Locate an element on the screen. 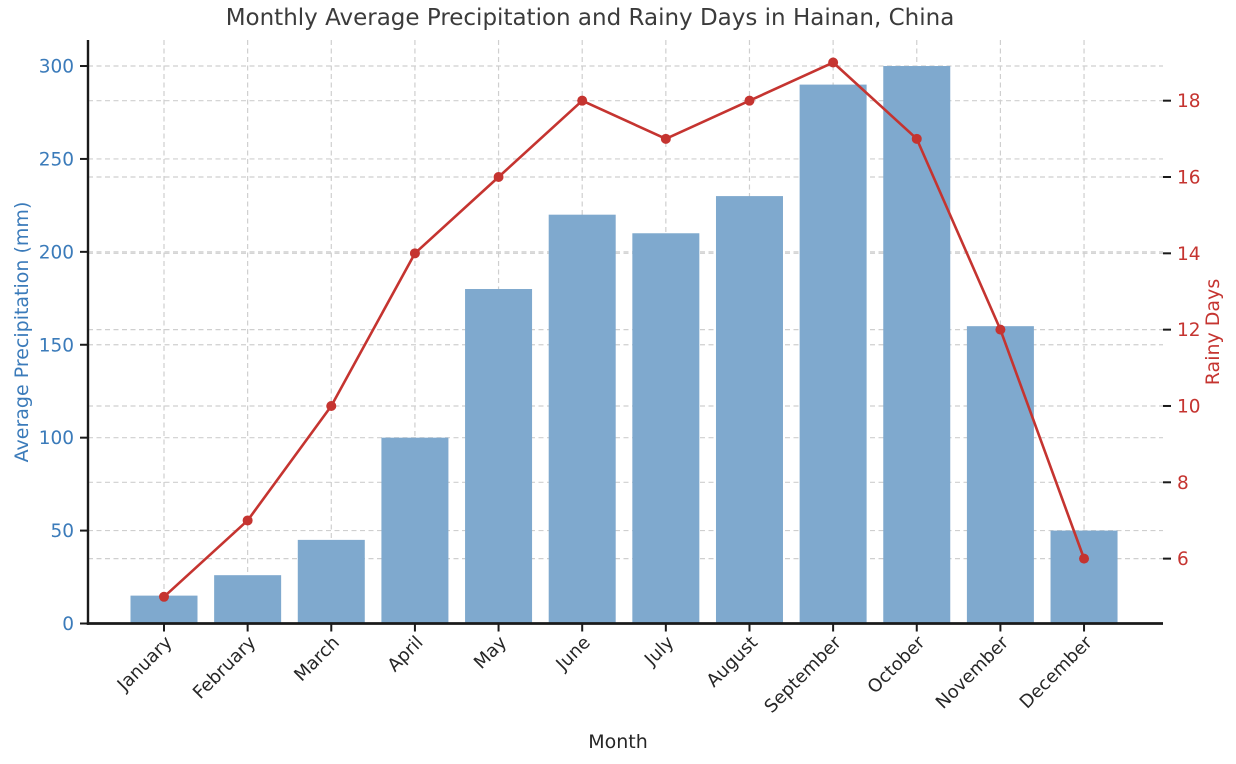 This screenshot has height=764, width=1236. right-tick-label: 14 is located at coordinates (1189, 254).